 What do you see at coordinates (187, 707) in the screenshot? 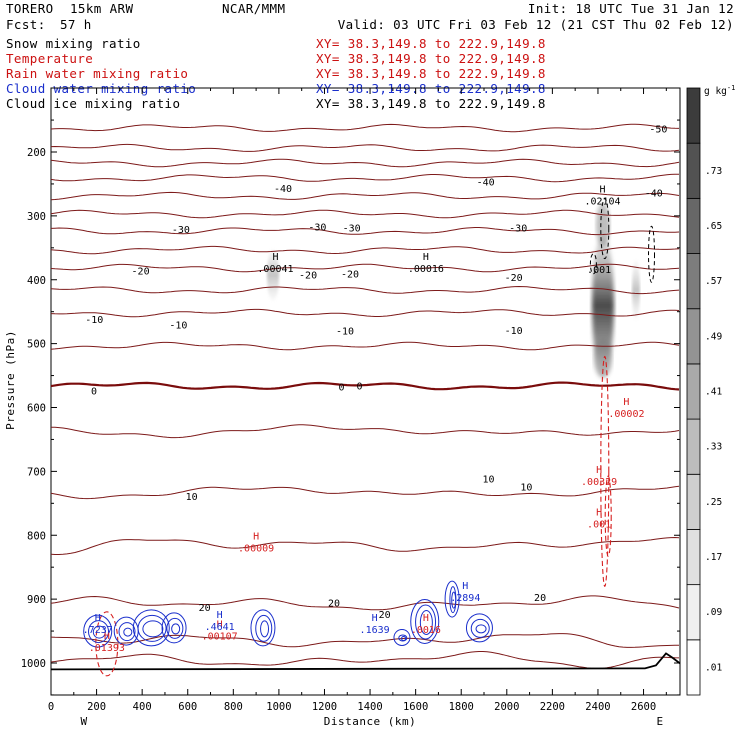
I see `x-tick-label: 600` at bounding box center [187, 707].